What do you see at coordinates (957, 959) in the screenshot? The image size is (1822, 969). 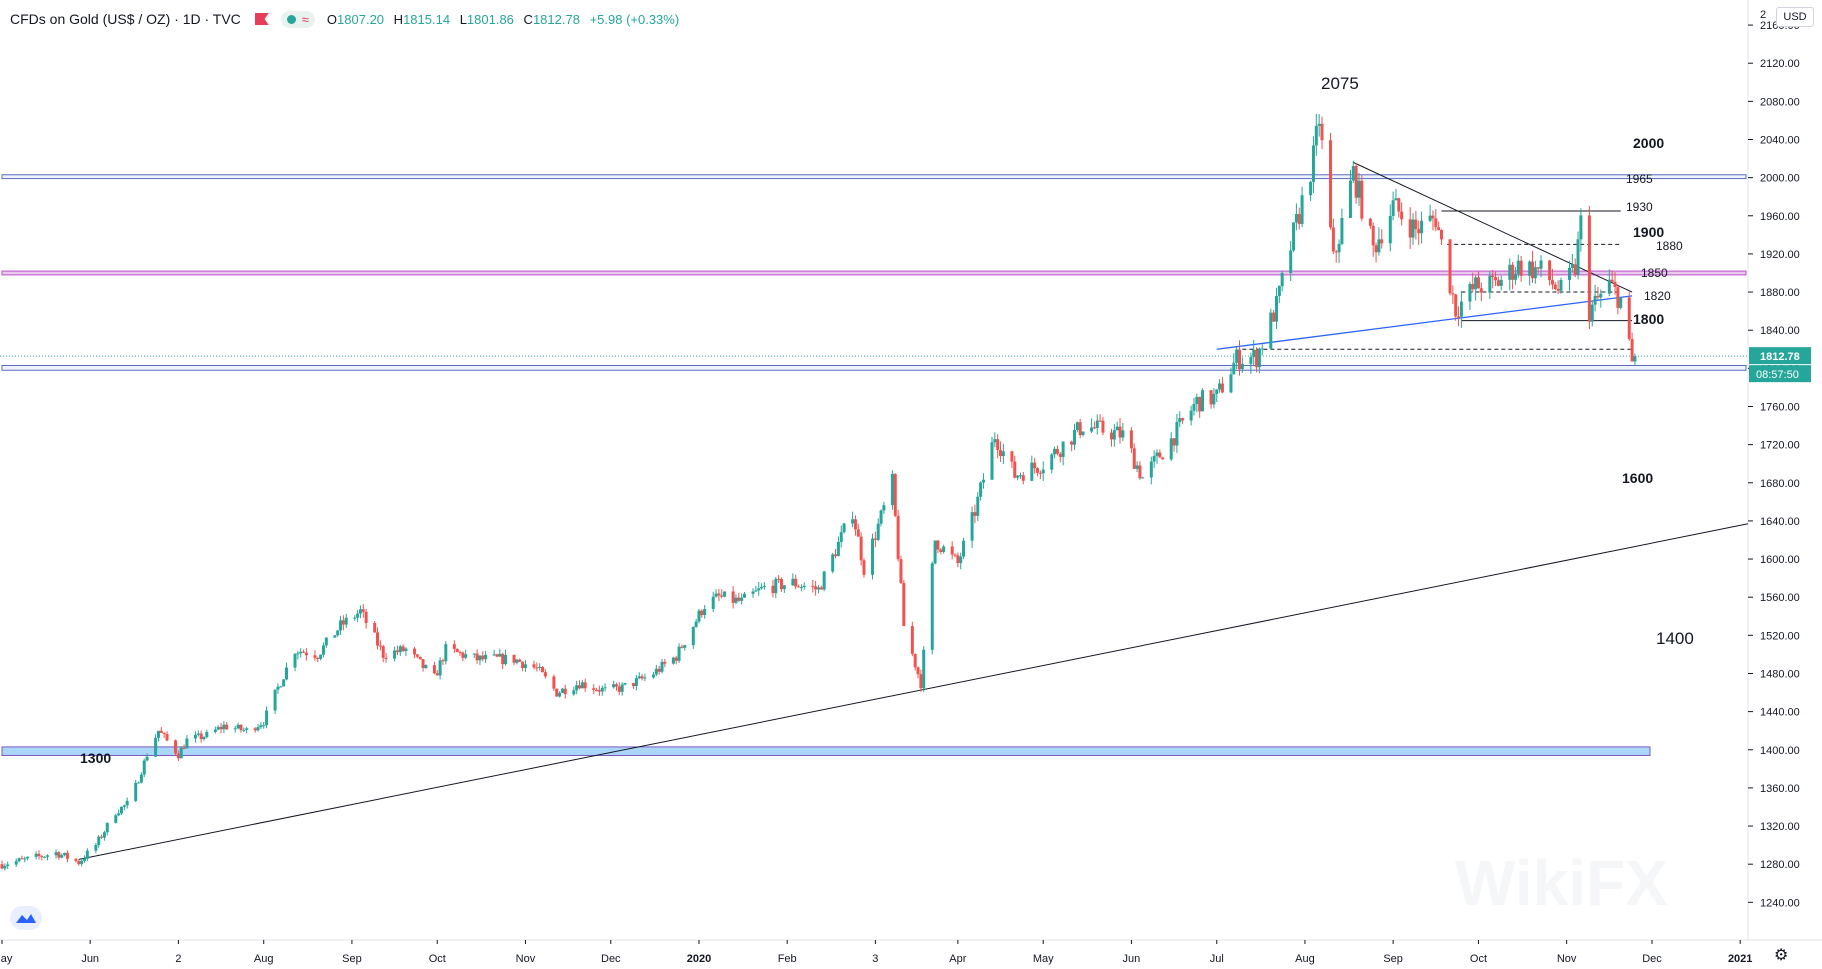 I see `time-tick-label: Apr` at bounding box center [957, 959].